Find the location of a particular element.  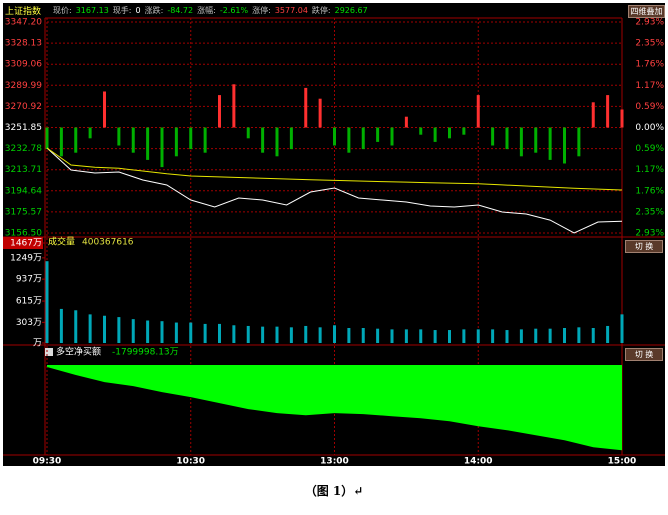

quote-field: -84.72 is located at coordinates (180, 10).